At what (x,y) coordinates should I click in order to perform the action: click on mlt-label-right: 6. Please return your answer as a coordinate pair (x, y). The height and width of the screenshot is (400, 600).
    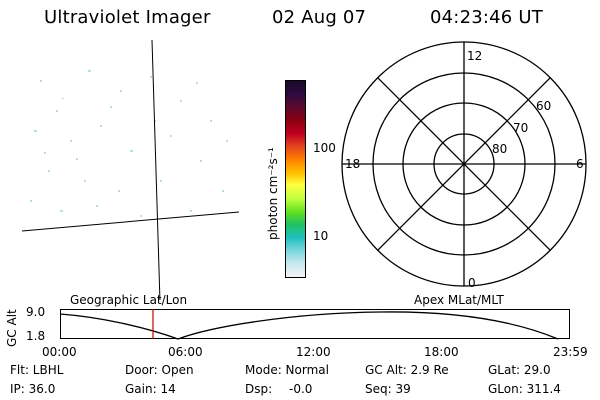
    Looking at the image, I should click on (580, 164).